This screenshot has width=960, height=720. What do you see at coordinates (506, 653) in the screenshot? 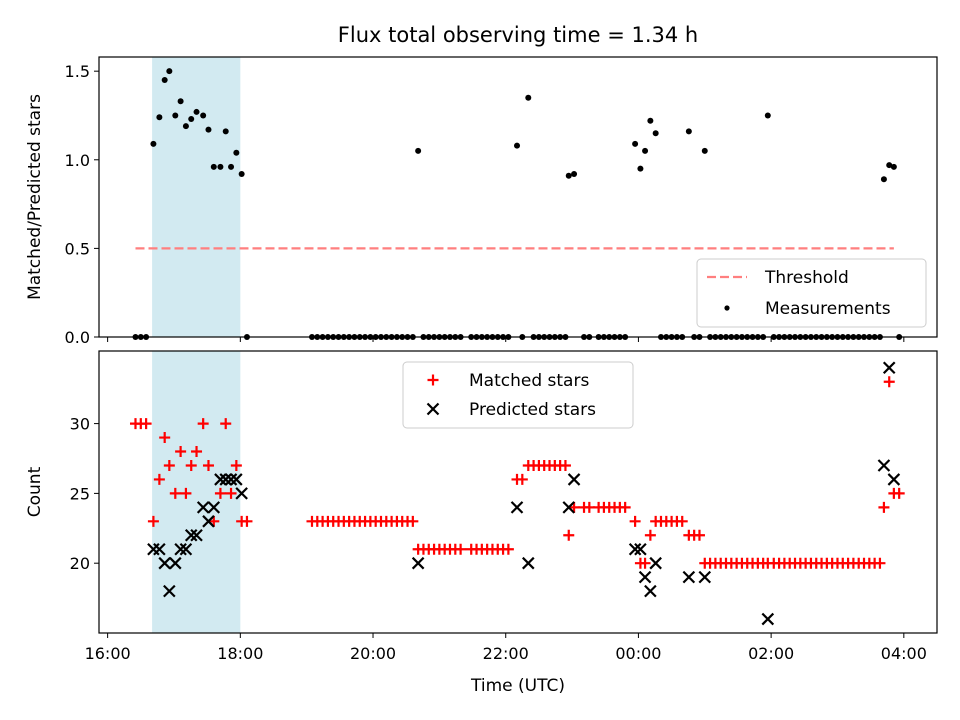
I see `x-tick-label: 22:00` at bounding box center [506, 653].